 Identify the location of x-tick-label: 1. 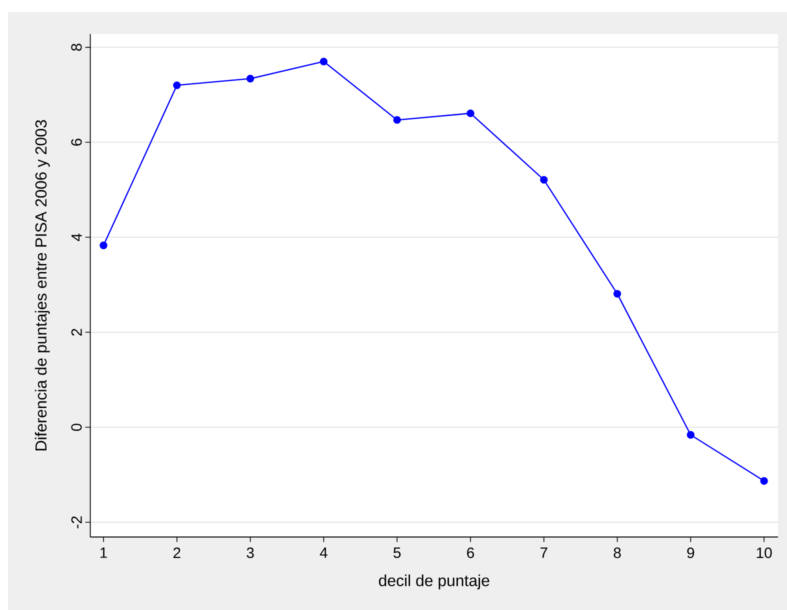
(103, 553).